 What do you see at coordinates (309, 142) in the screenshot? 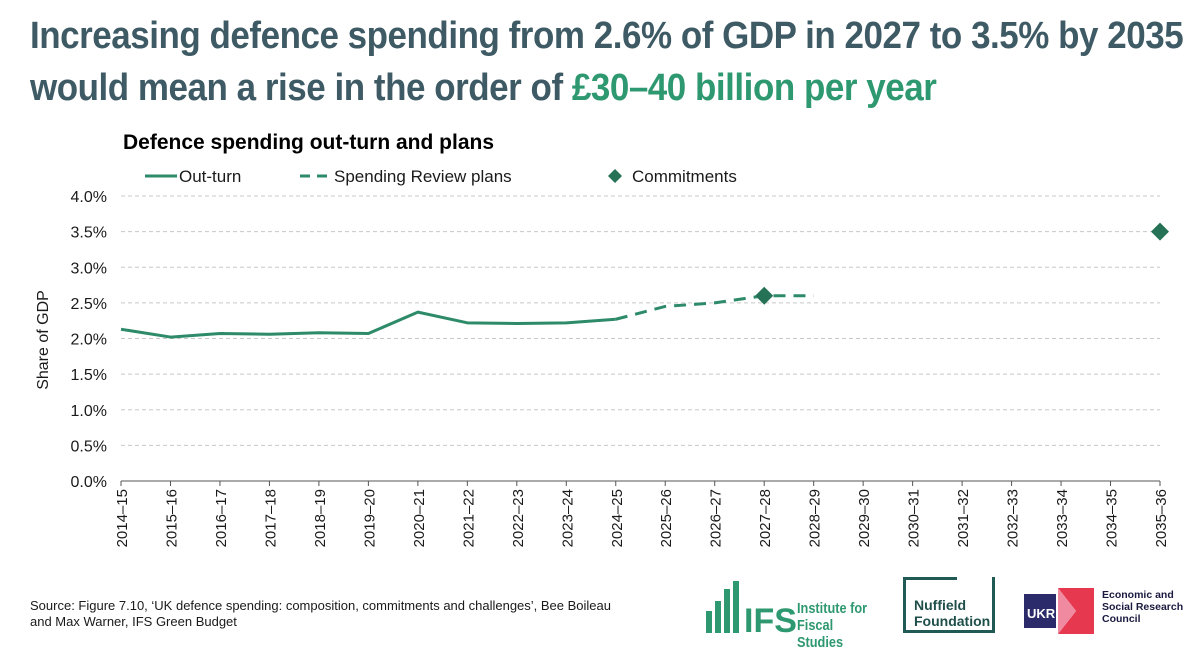
I see `chart-title: Defence spending out-turn and plans` at bounding box center [309, 142].